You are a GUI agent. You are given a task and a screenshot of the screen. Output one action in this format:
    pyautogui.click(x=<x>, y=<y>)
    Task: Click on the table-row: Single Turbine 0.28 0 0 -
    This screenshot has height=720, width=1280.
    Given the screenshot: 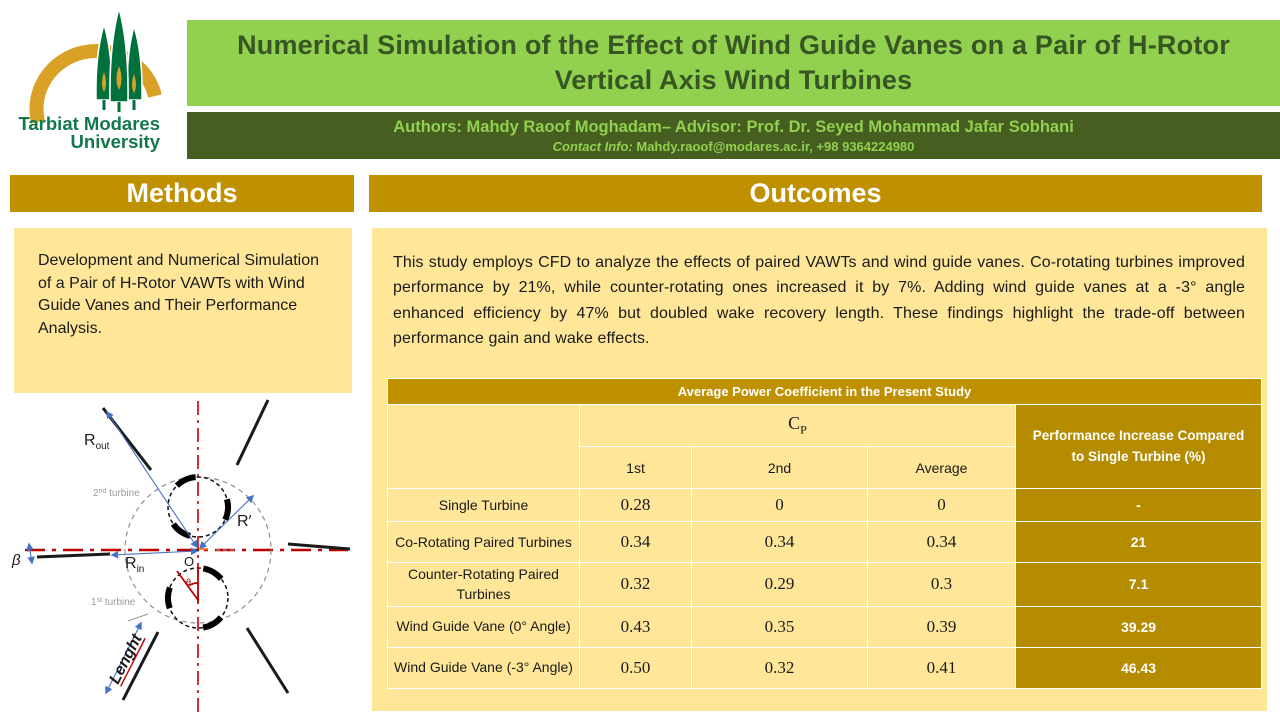 What is the action you would take?
    pyautogui.click(x=825, y=505)
    